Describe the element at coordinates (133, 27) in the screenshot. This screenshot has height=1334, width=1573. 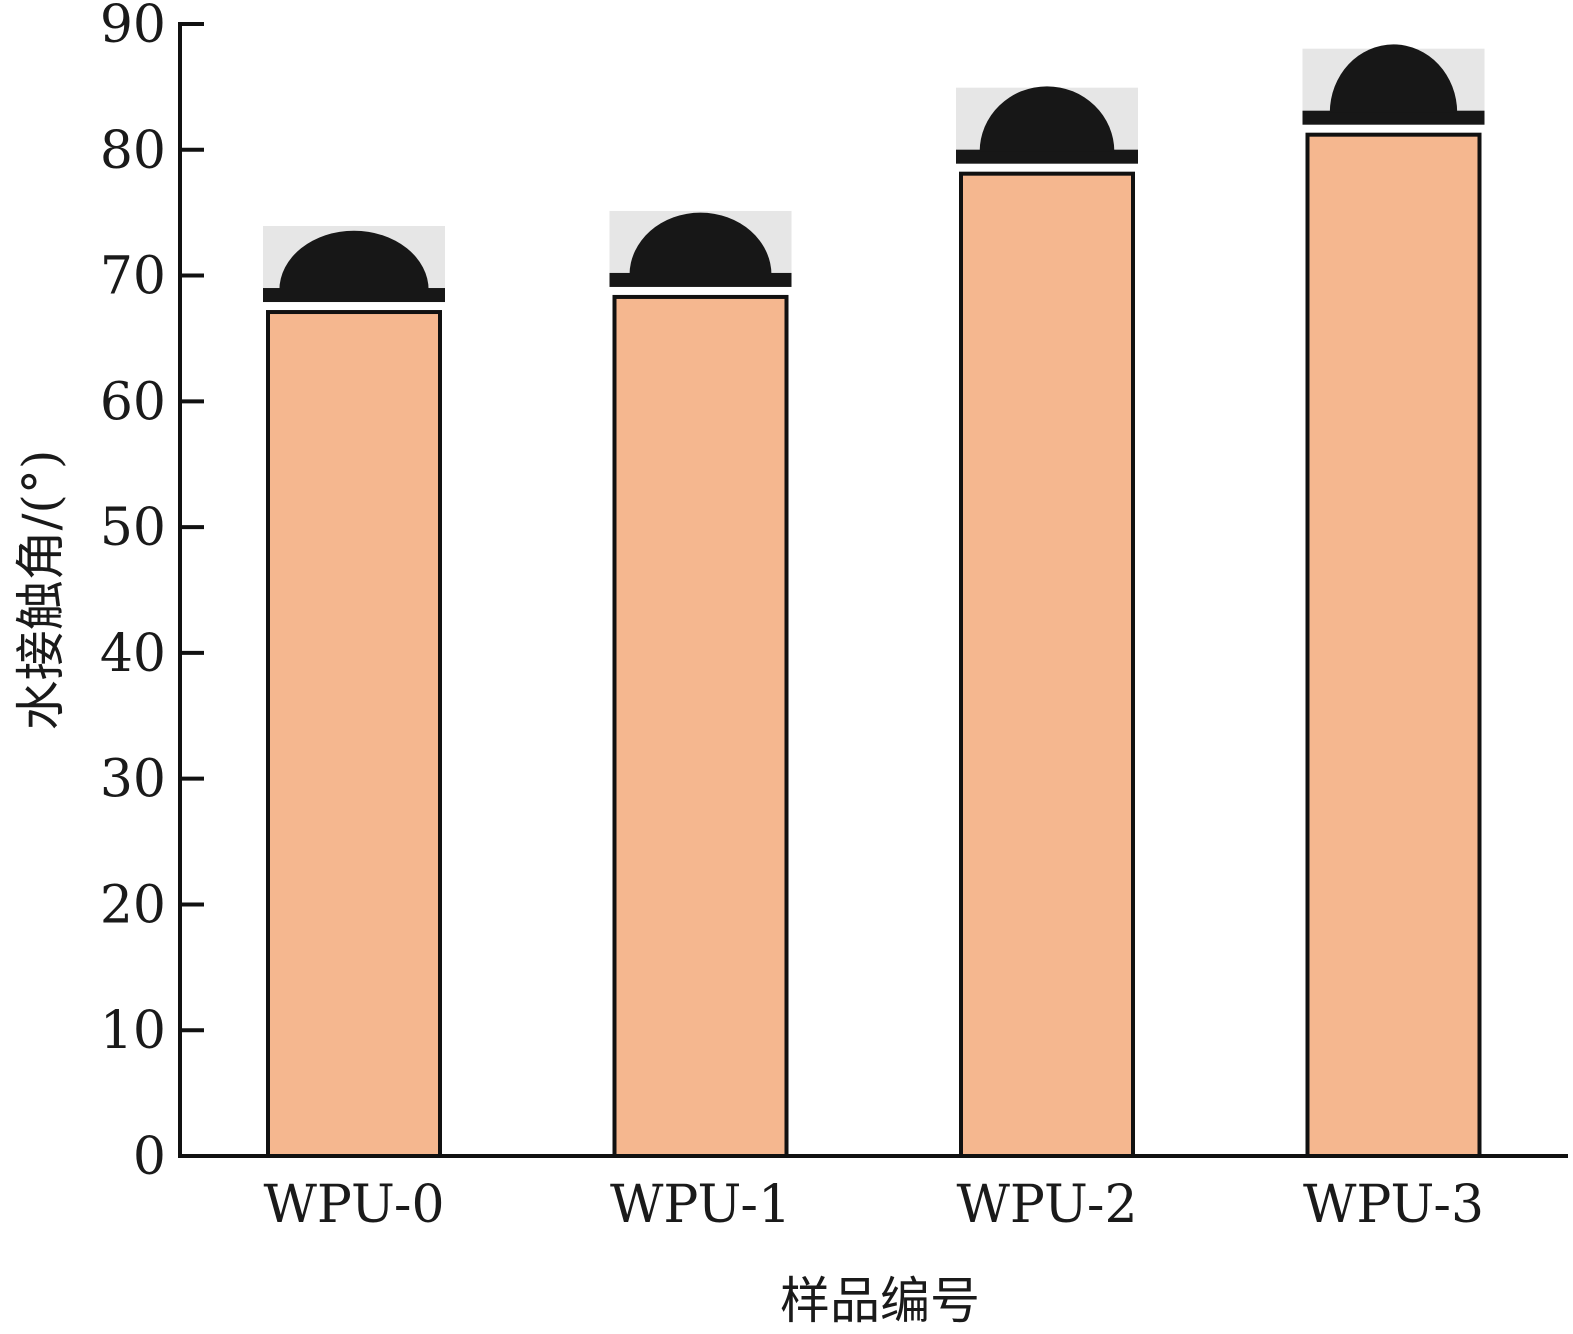
I see `y-tick-label: 90` at that location.